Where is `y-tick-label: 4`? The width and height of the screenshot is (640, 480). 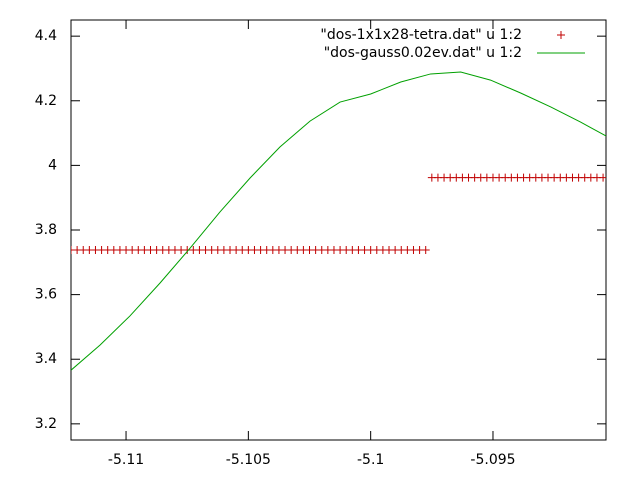
y-tick-label: 4 is located at coordinates (52, 165).